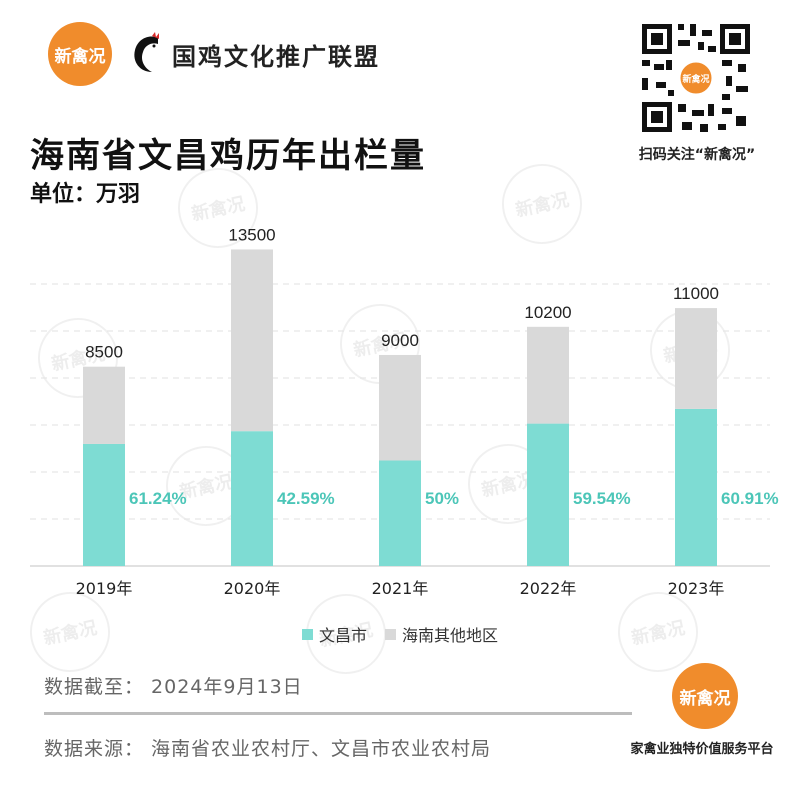  I want to click on x-tick-label-4: 2023年, so click(696, 588).